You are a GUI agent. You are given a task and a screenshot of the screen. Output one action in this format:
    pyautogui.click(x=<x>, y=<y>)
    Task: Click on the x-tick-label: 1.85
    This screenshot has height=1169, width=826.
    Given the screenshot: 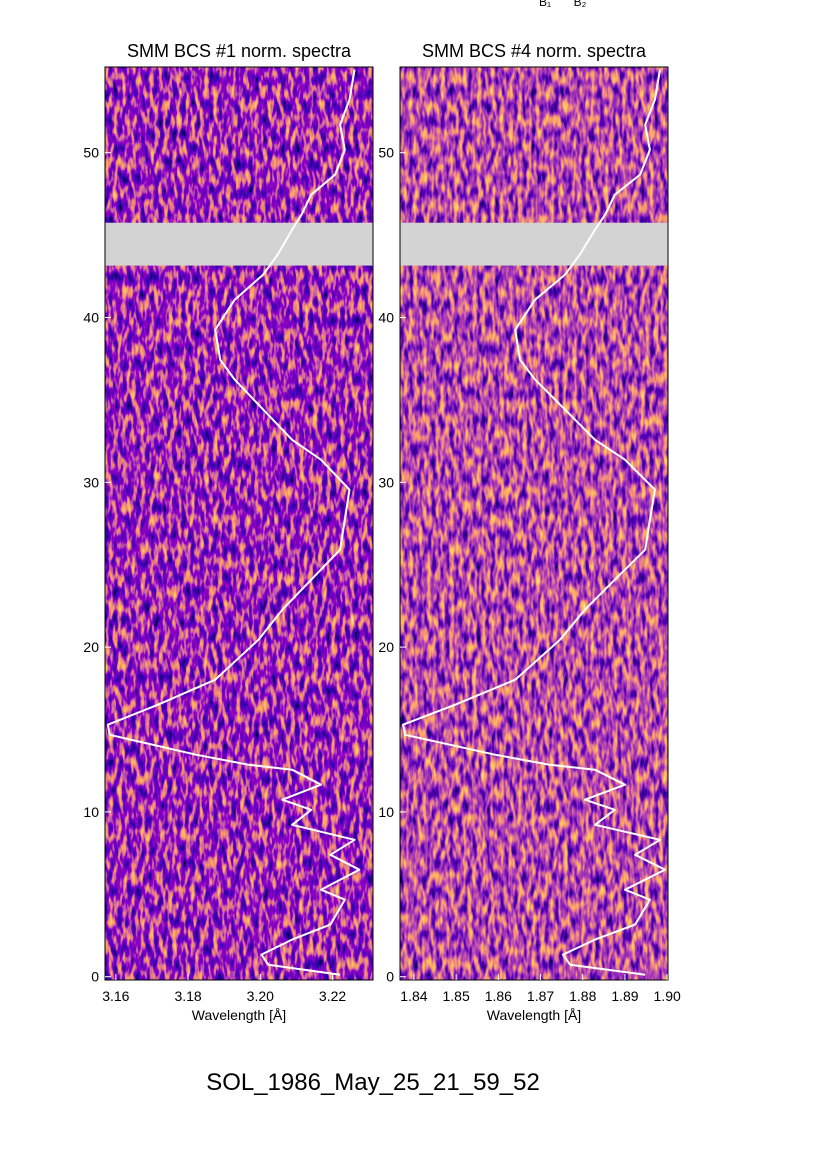 What is the action you would take?
    pyautogui.click(x=456, y=996)
    